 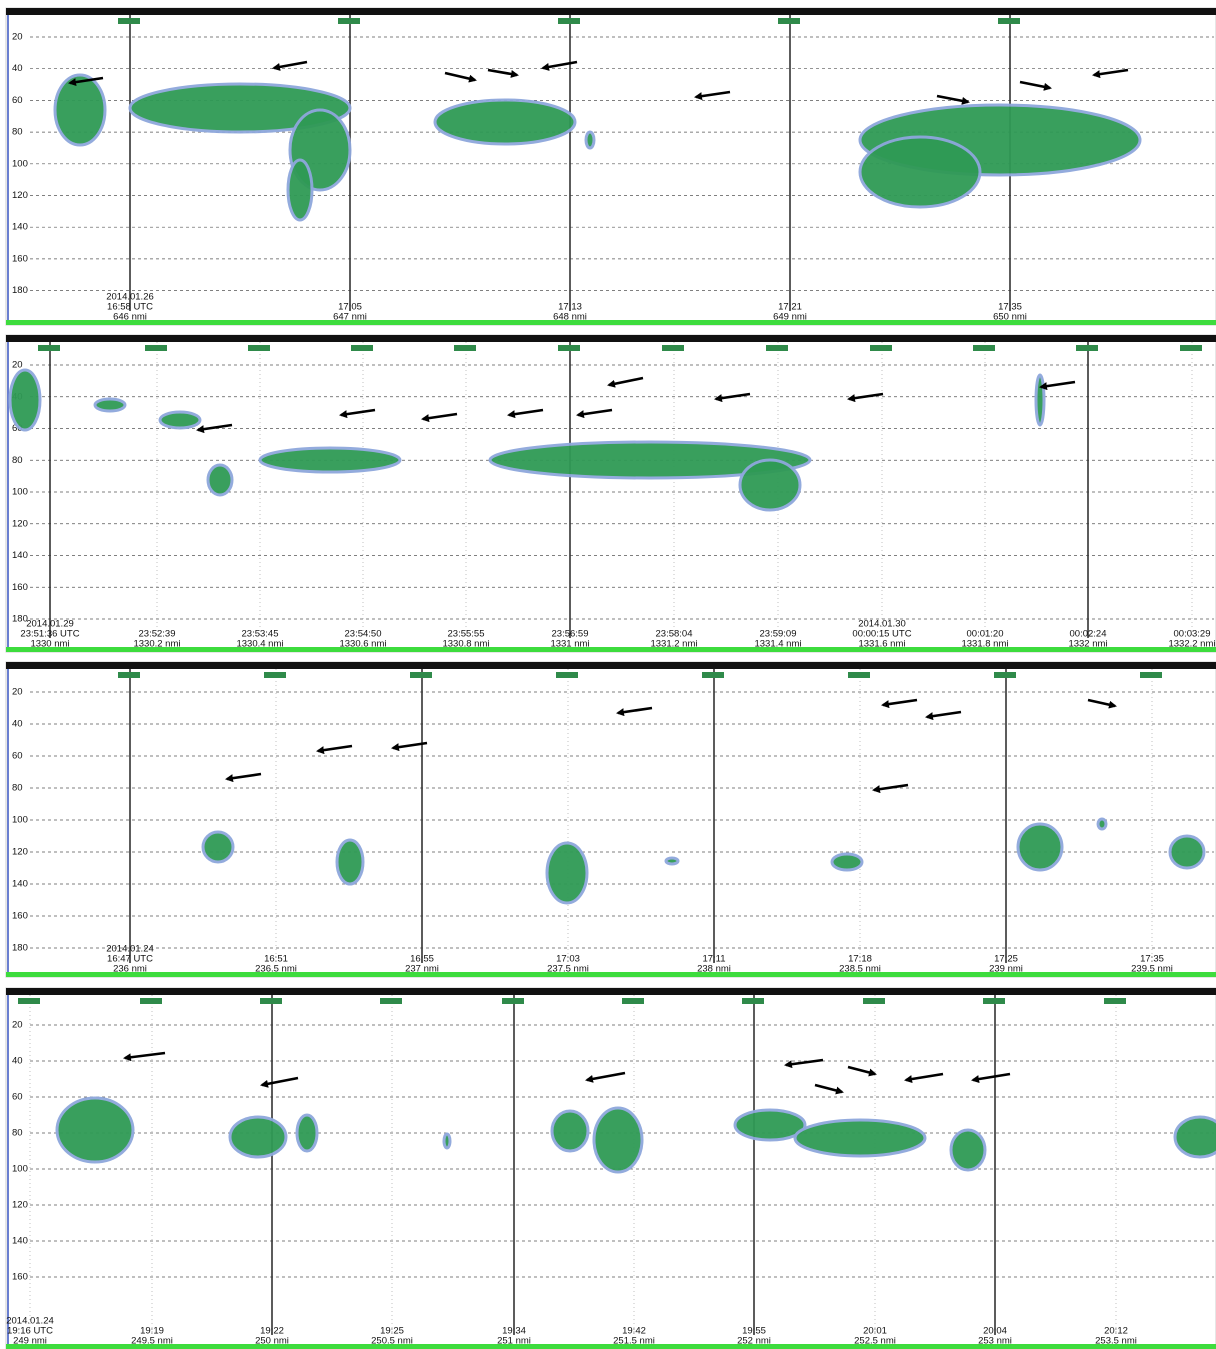 What do you see at coordinates (20, 852) in the screenshot?
I see `depth-tick-label: 120` at bounding box center [20, 852].